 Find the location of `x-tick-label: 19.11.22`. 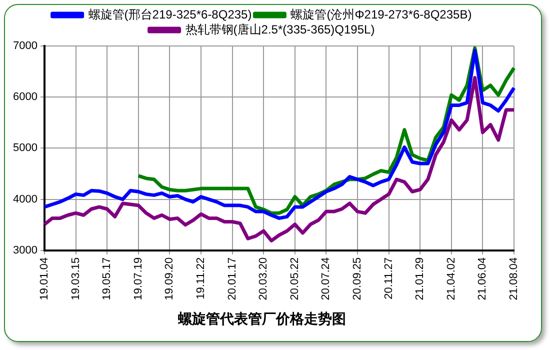

x-tick-label: 19.11.22 is located at coordinates (201, 278).